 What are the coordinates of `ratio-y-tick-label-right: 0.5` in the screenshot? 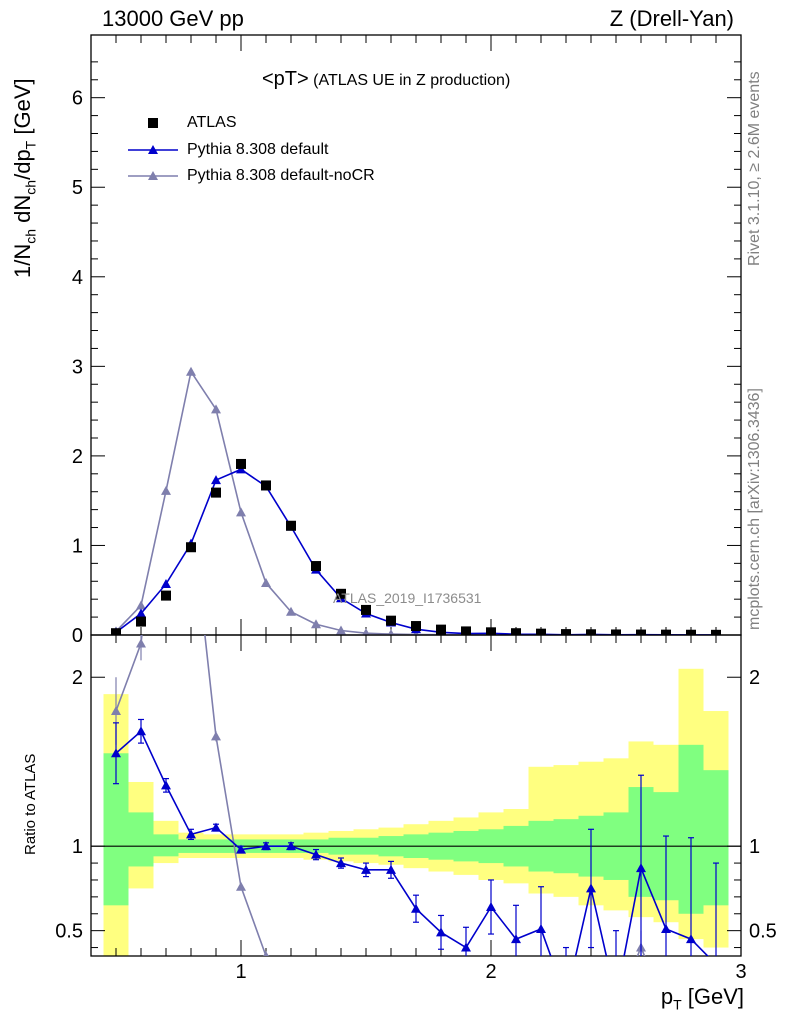 It's located at (763, 932).